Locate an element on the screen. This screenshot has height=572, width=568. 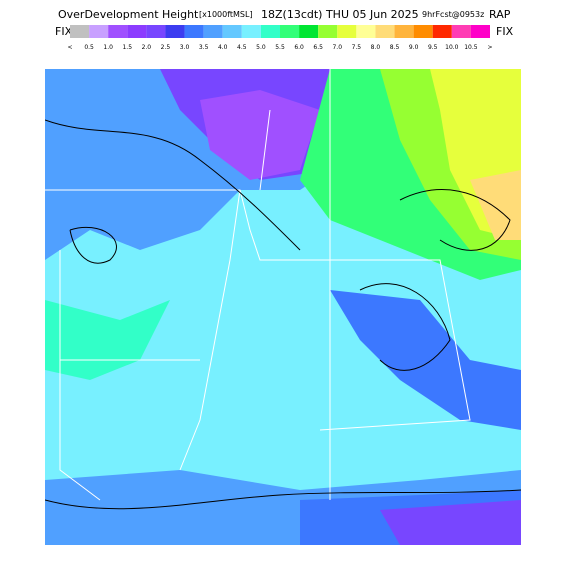
legend-label: 7.5 is located at coordinates (357, 47).